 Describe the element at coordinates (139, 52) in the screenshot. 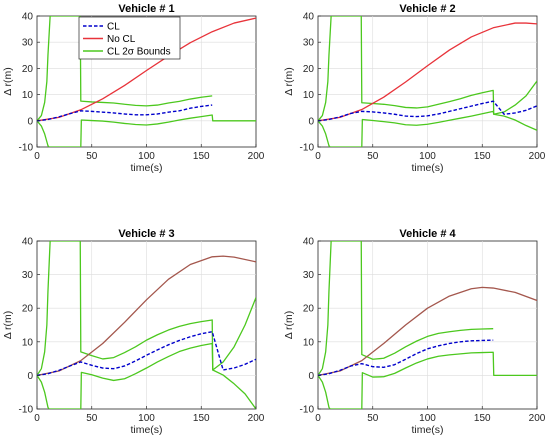

I see `legend-label: CL 2σ Bounds` at that location.